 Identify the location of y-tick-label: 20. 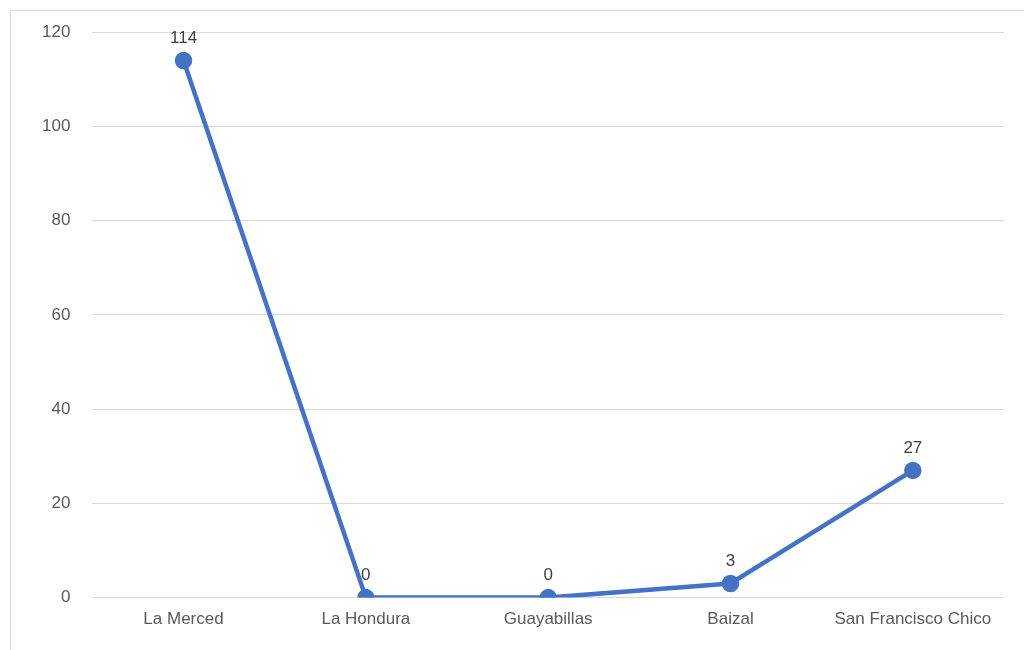
(61, 503).